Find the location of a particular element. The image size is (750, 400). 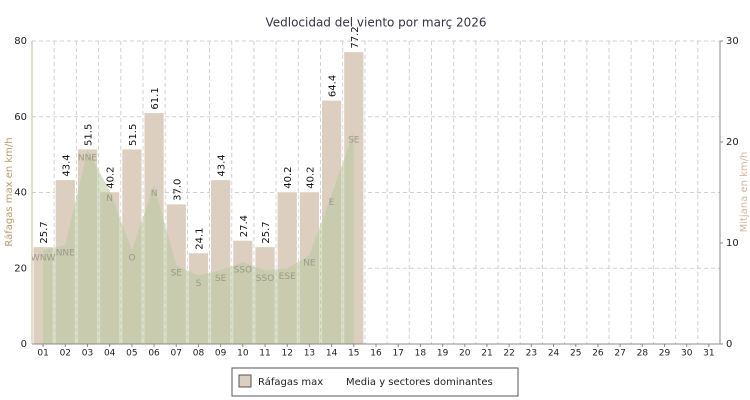

x-tick-label: 20 is located at coordinates (465, 354).